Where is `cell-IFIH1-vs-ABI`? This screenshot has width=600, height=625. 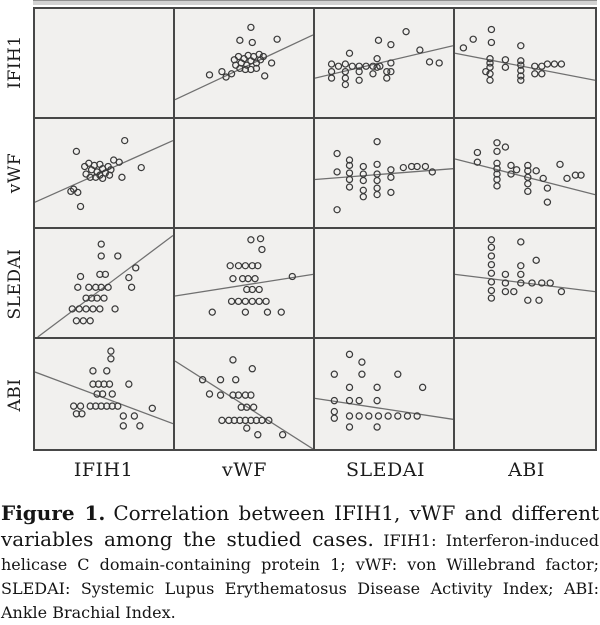 cell-IFIH1-vs-ABI is located at coordinates (525, 64).